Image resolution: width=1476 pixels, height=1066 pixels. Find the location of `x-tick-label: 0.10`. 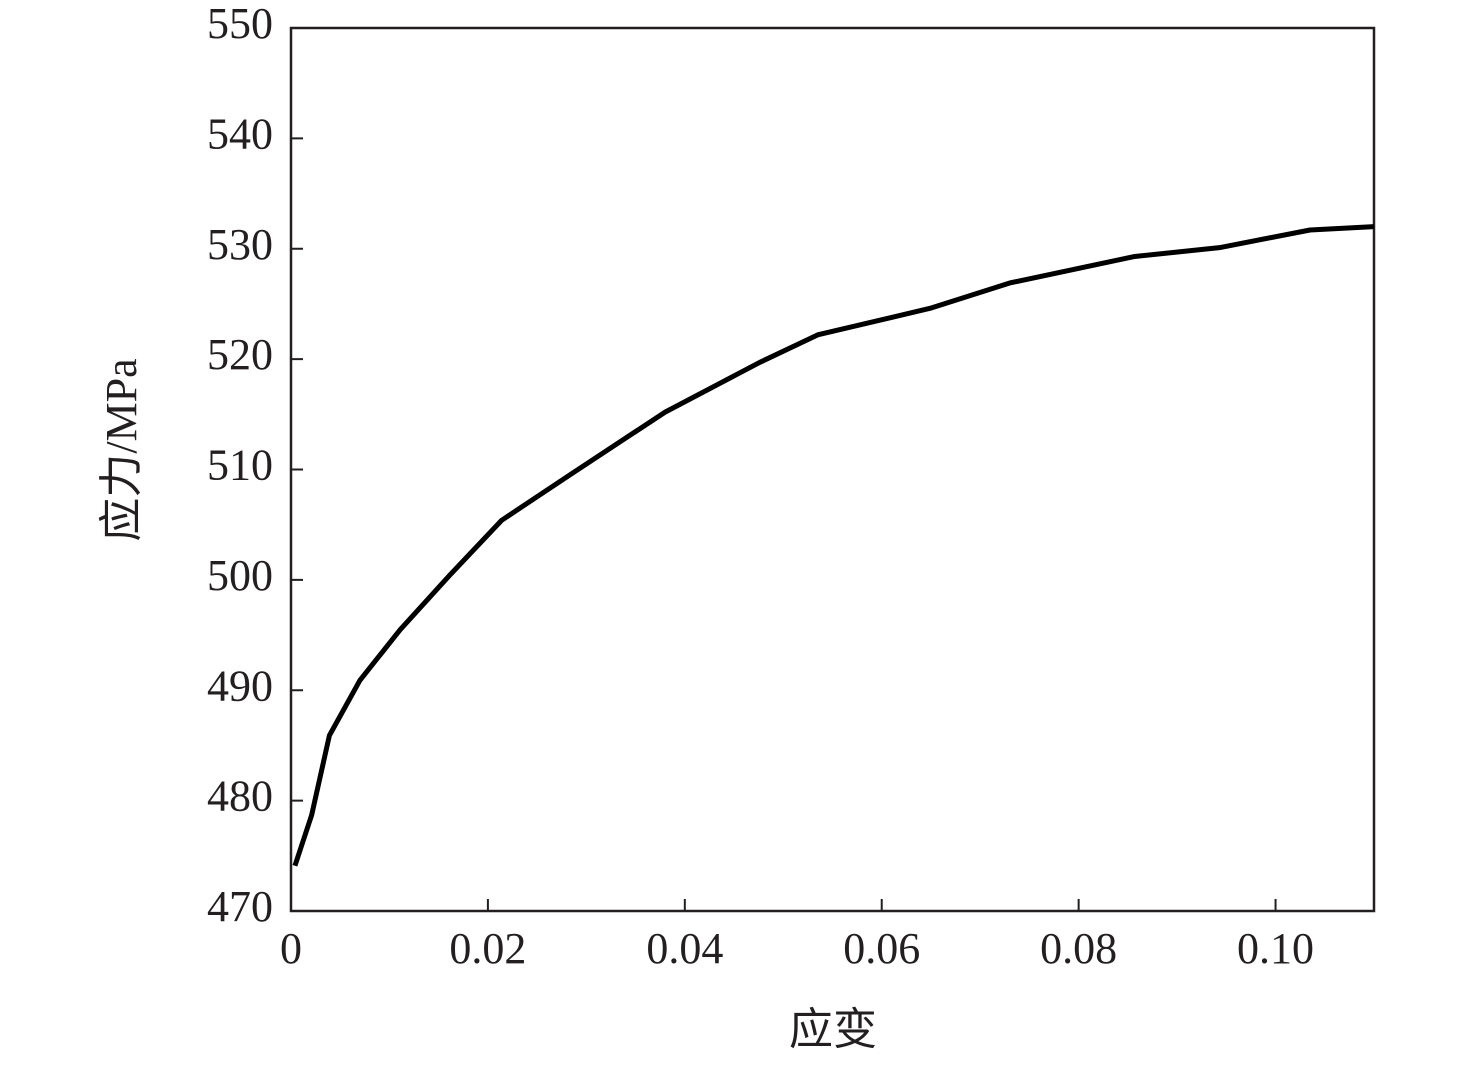

x-tick-label: 0.10 is located at coordinates (1275, 948).